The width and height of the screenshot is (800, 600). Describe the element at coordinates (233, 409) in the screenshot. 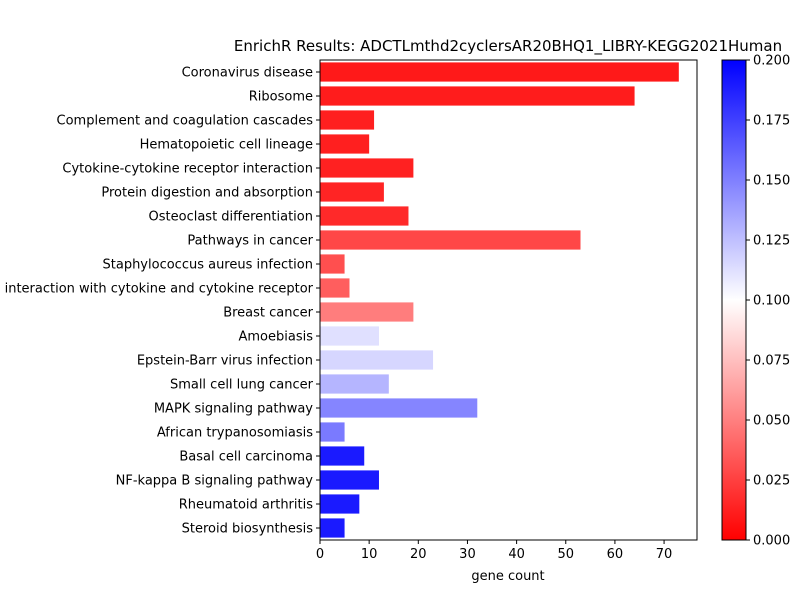

I see `y-tick-label: MAPK signaling pathway` at that location.